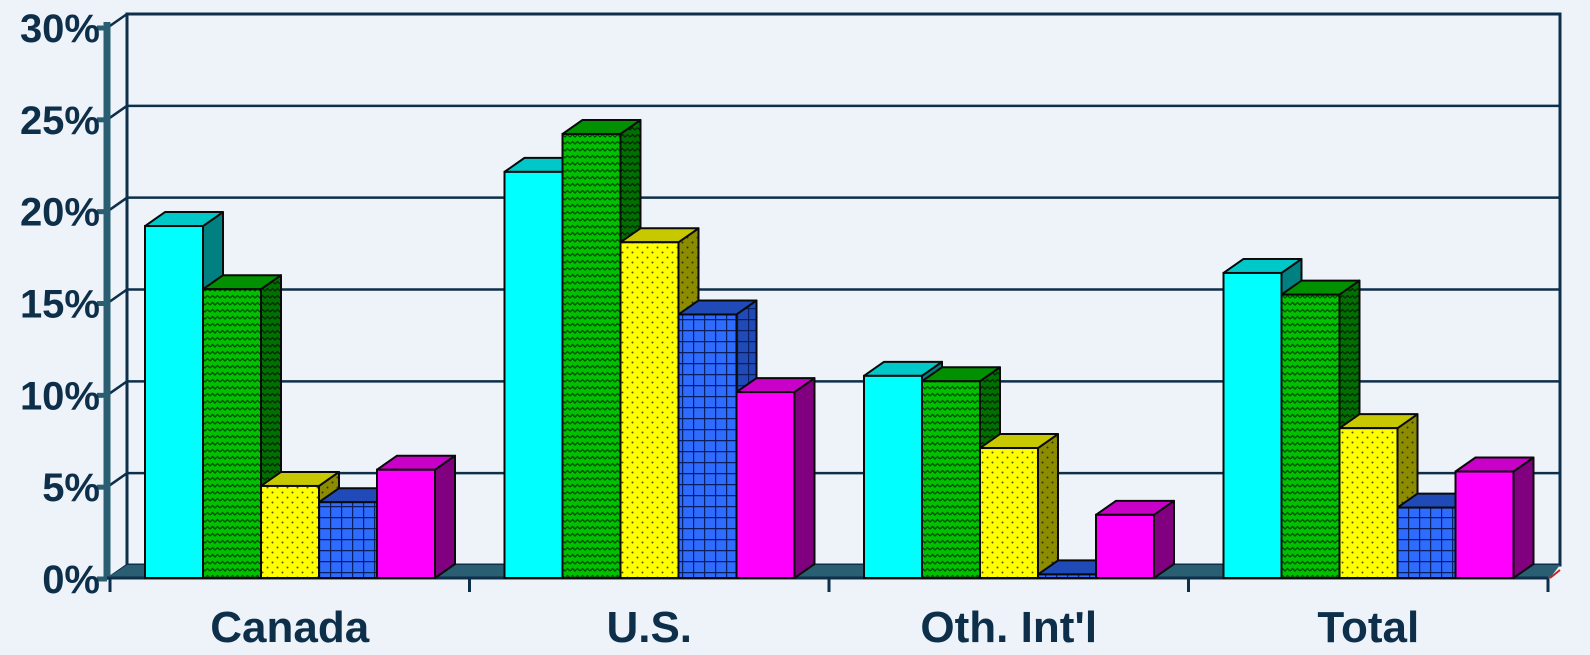  What do you see at coordinates (1368, 627) in the screenshot?
I see `x-category-label: Total` at bounding box center [1368, 627].